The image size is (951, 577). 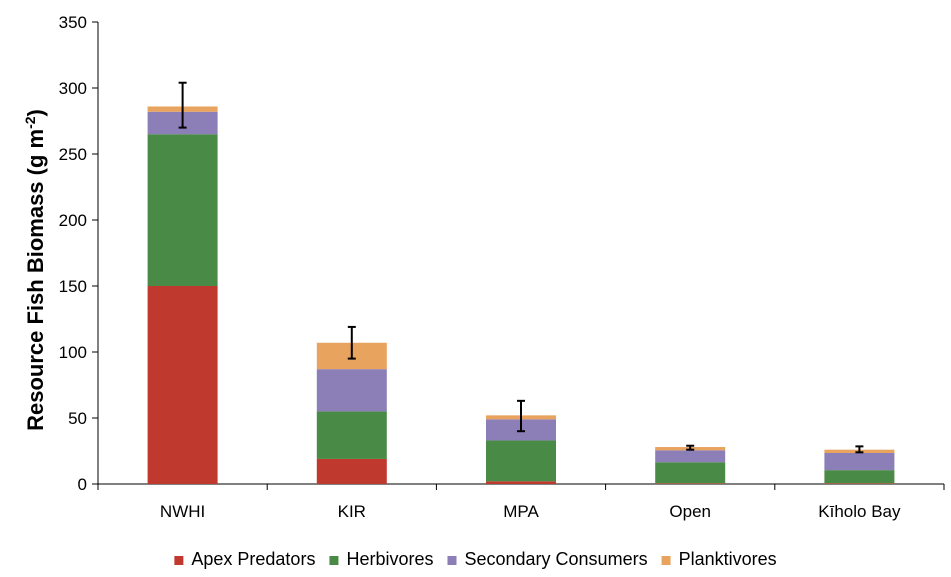 What do you see at coordinates (73, 286) in the screenshot?
I see `y-tick-label: 150` at bounding box center [73, 286].